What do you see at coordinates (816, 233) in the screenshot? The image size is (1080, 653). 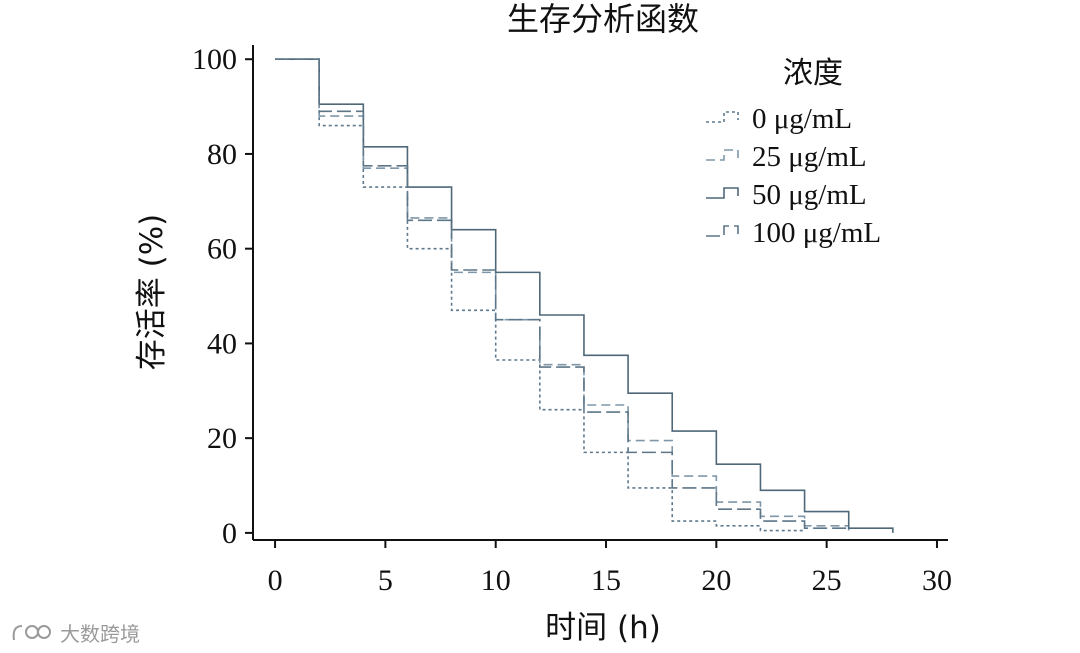 I see `legend-label: 100 μg/mL` at bounding box center [816, 233].